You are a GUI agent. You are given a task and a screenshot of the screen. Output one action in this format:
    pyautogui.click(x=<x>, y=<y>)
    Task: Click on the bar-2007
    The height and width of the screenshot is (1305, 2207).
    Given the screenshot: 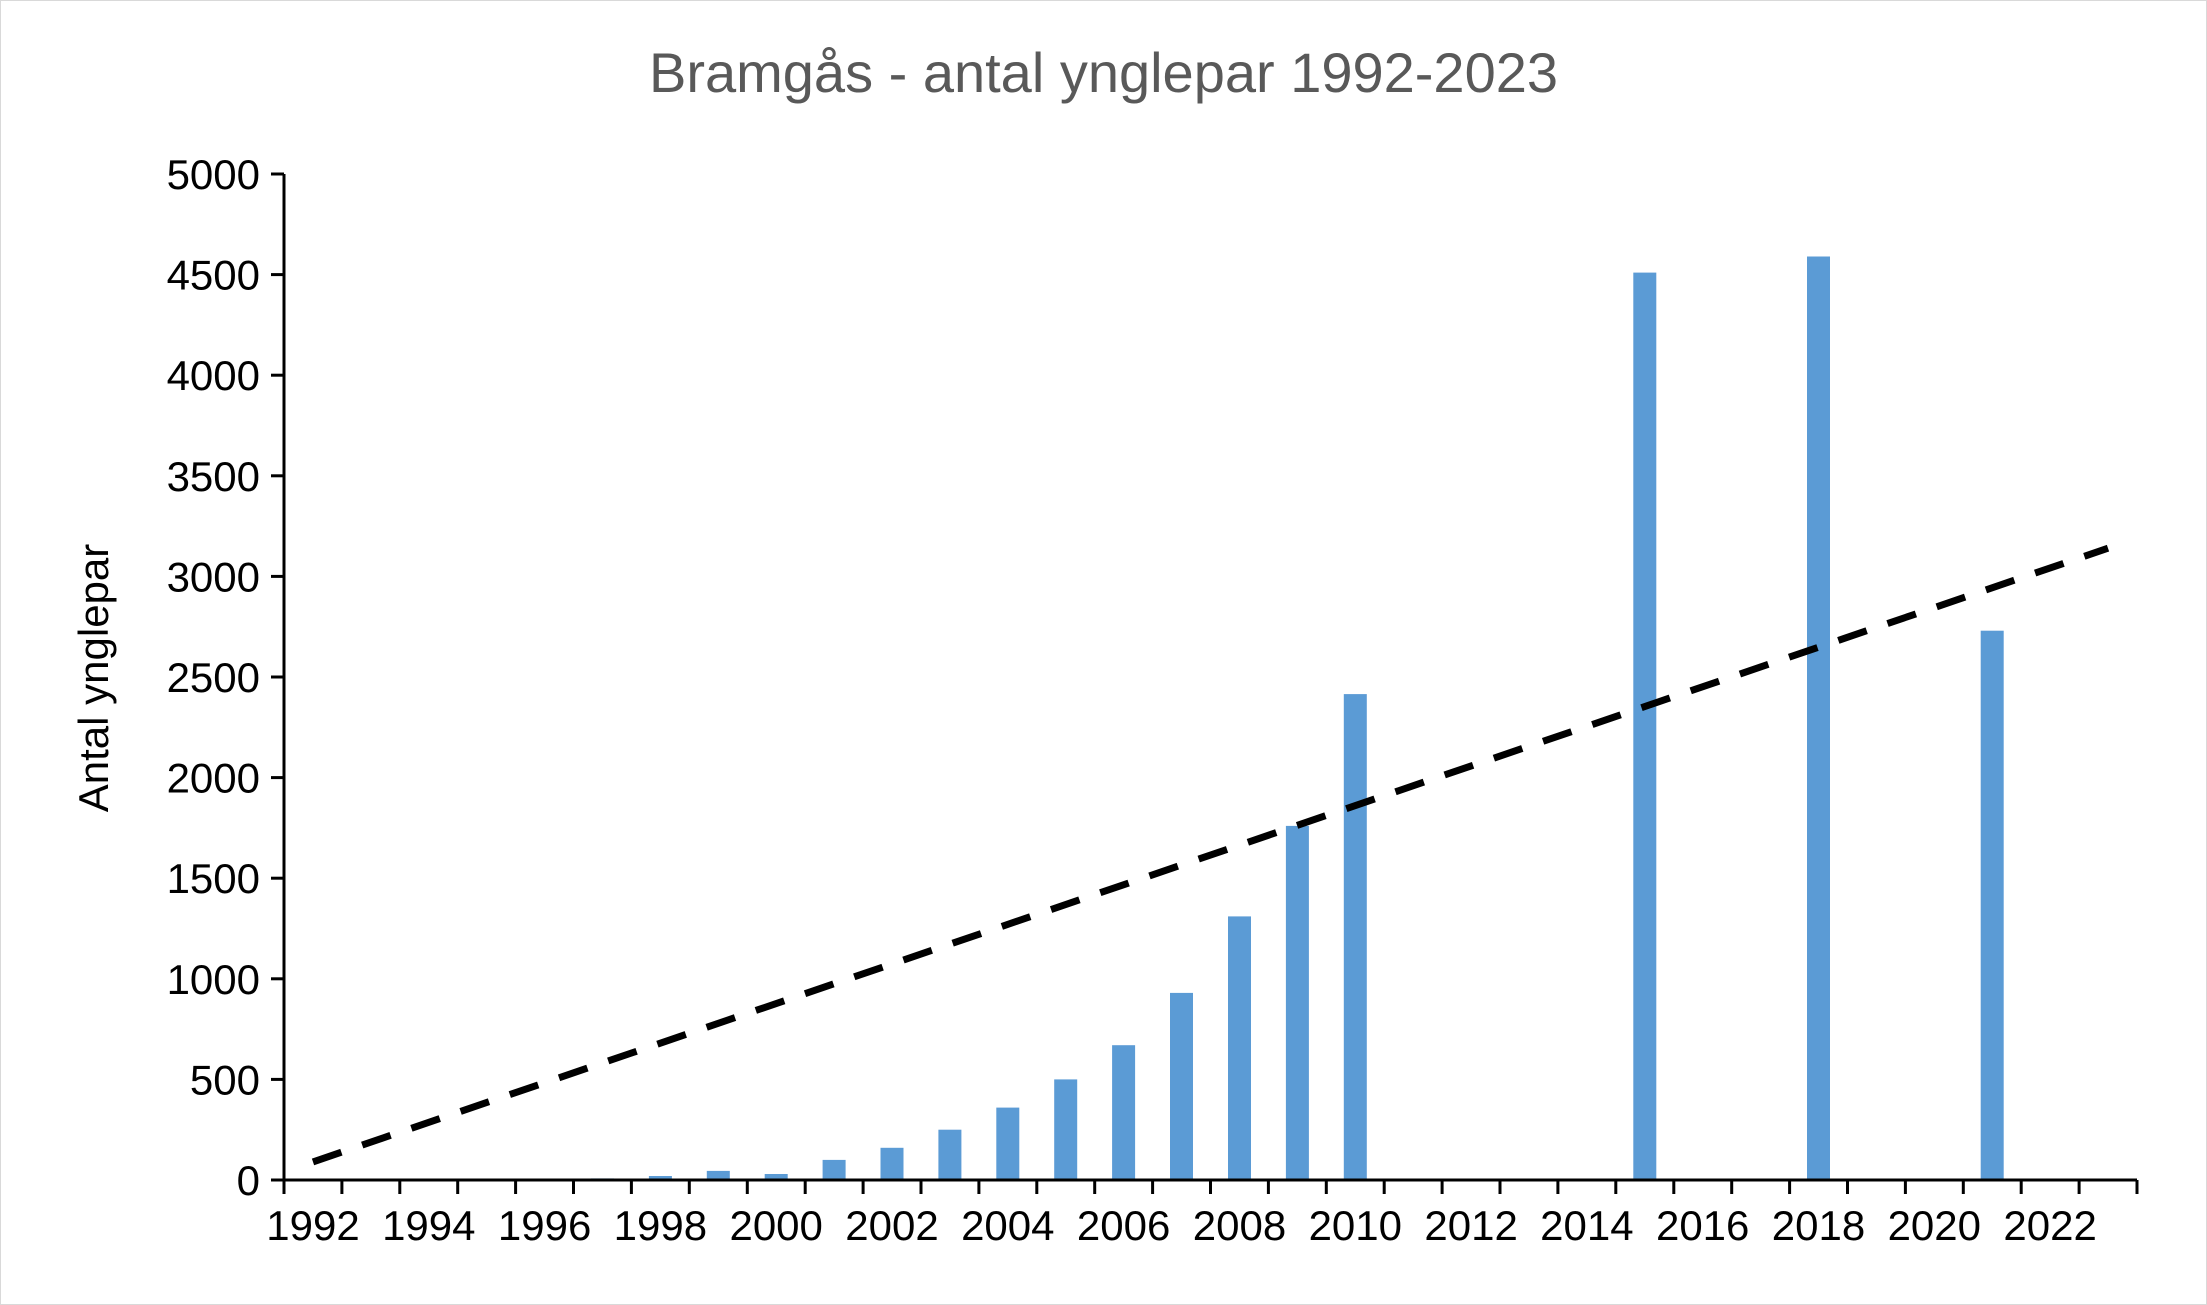 What is the action you would take?
    pyautogui.click(x=1181, y=1086)
    